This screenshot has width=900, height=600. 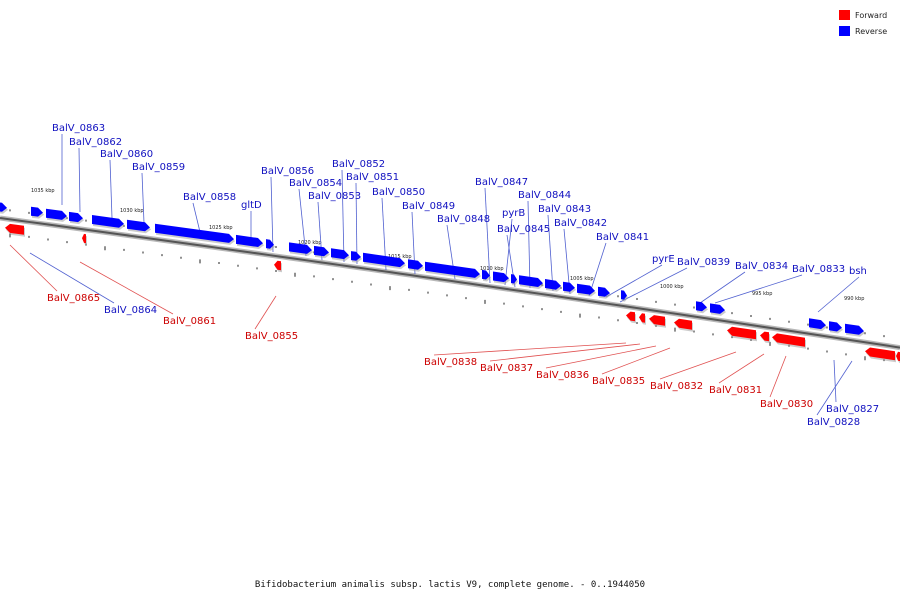 I want to click on gene-label: BalV_0859, so click(x=158, y=167).